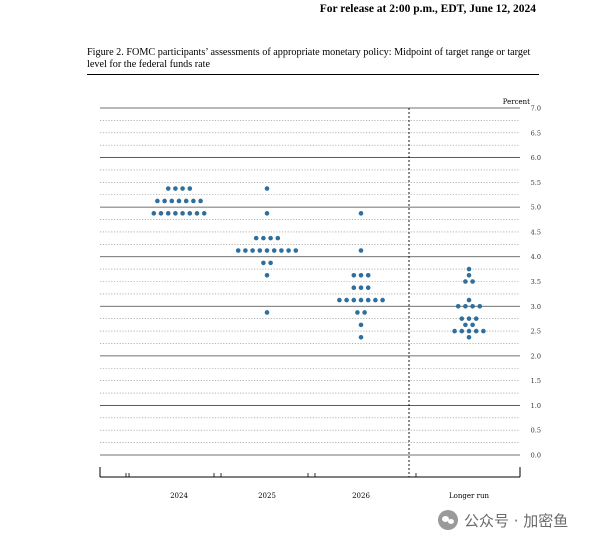 This screenshot has height=543, width=600. Describe the element at coordinates (536, 332) in the screenshot. I see `y-tick-label: 2.5` at that location.